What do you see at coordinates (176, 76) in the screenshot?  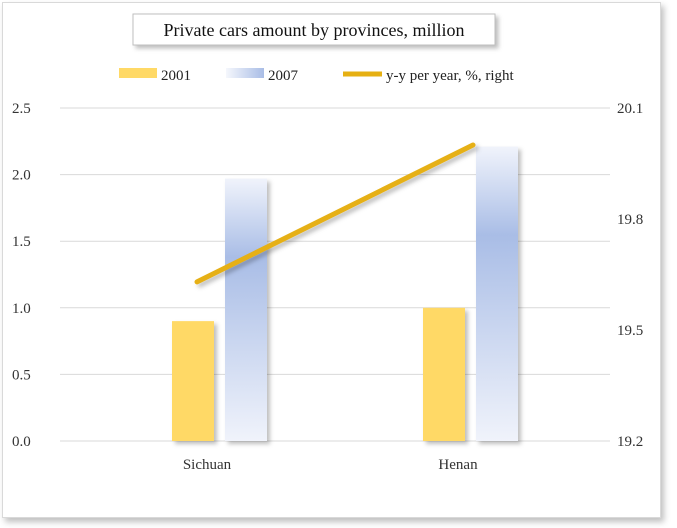 I see `legend-label-2001: 2001` at bounding box center [176, 76].